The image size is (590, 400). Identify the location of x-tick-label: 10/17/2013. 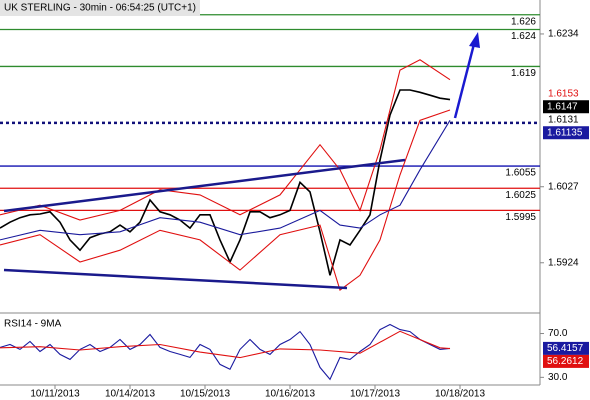
(375, 394).